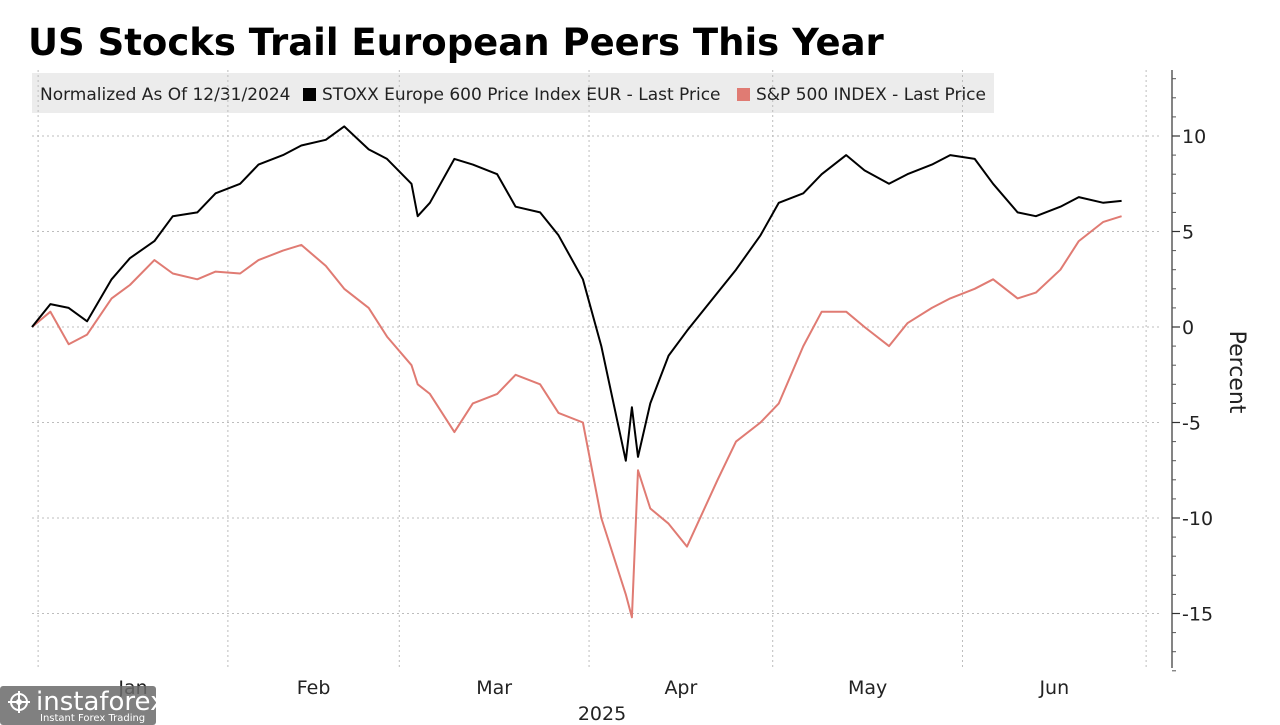 This screenshot has height=725, width=1280. What do you see at coordinates (867, 688) in the screenshot?
I see `x-month-label: May` at bounding box center [867, 688].